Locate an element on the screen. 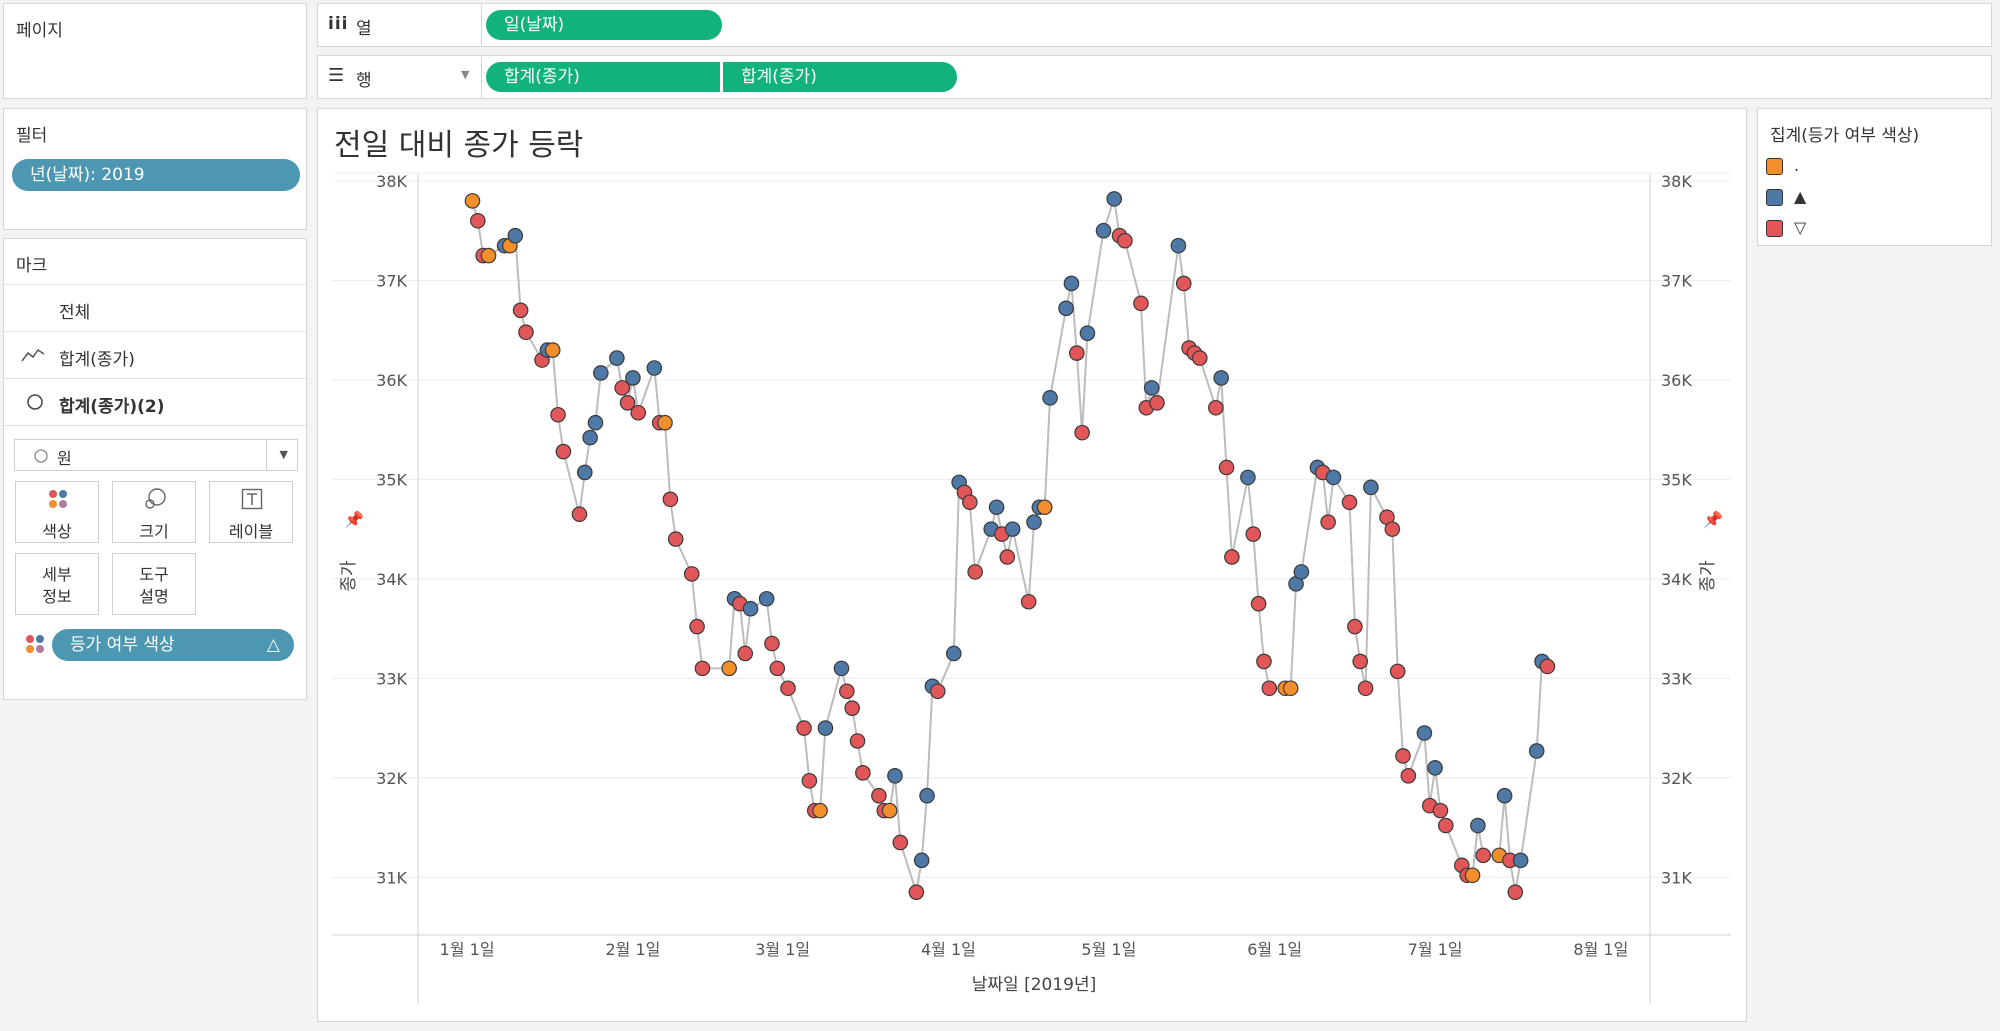 This screenshot has width=2000, height=1031. mark-type-circle-icon is located at coordinates (41, 456).